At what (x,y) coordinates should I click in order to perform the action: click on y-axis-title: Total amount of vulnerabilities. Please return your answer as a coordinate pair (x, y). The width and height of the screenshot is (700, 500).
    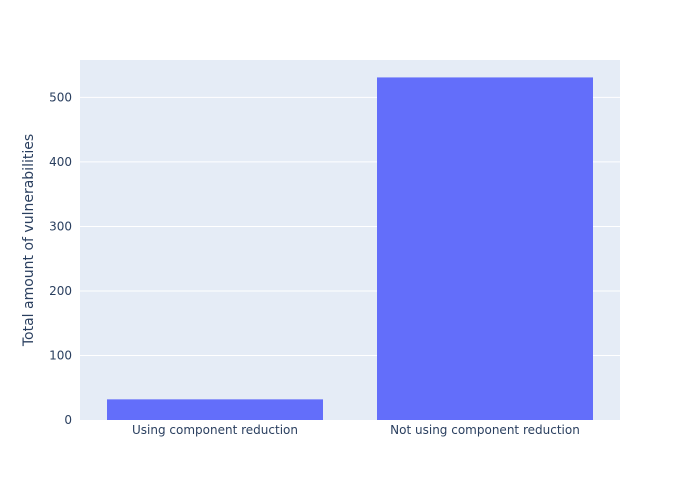
    Looking at the image, I should click on (29, 240).